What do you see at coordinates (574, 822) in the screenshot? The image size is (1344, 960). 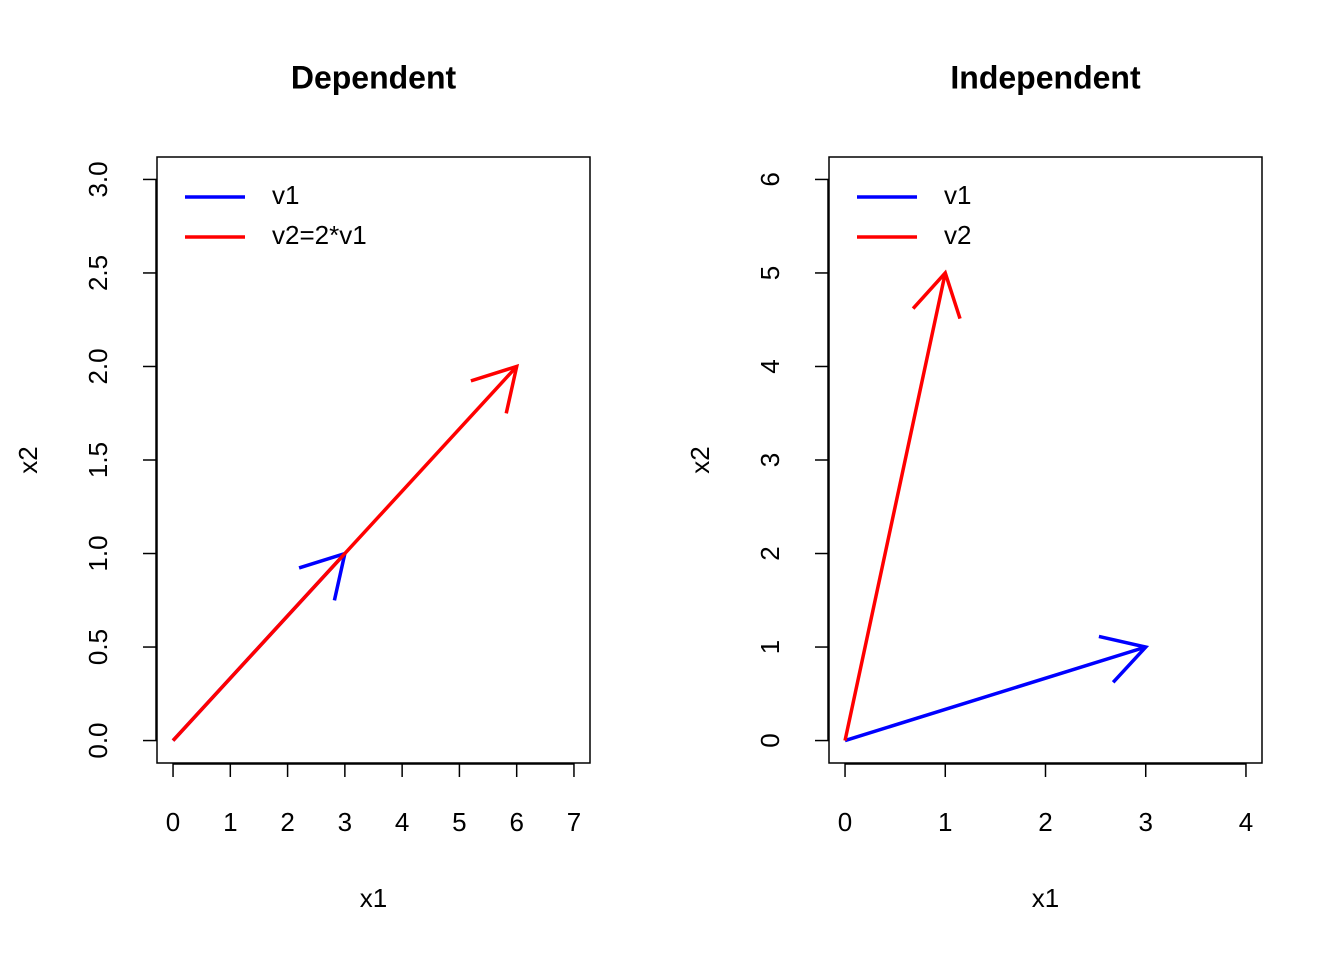 I see `x-tick-label: 7` at bounding box center [574, 822].